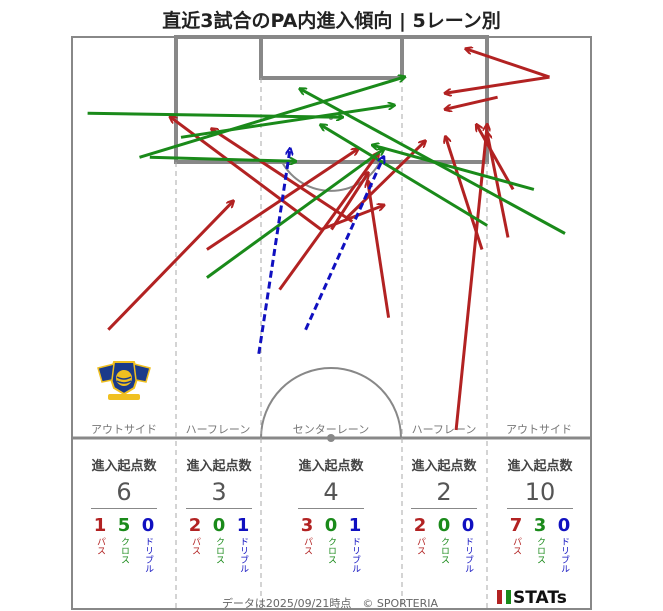 The height and width of the screenshot is (611, 663). I want to click on center-circle, so click(331, 403).